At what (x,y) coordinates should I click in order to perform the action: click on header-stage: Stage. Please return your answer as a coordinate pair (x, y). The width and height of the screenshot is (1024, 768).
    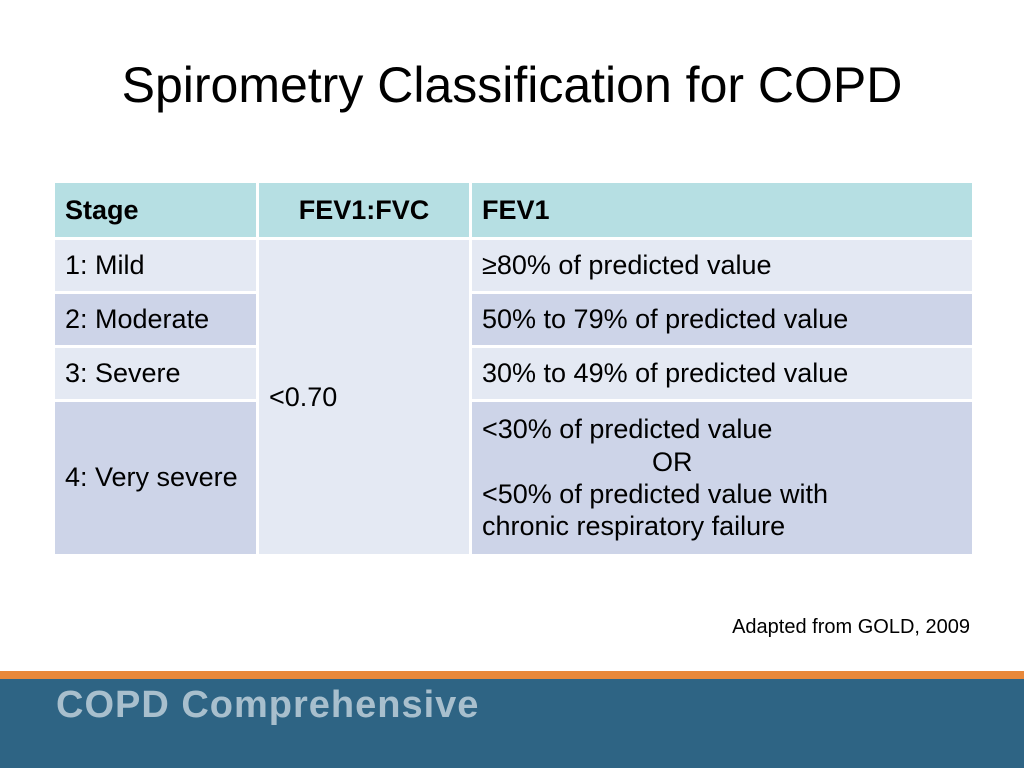
    Looking at the image, I should click on (155, 210).